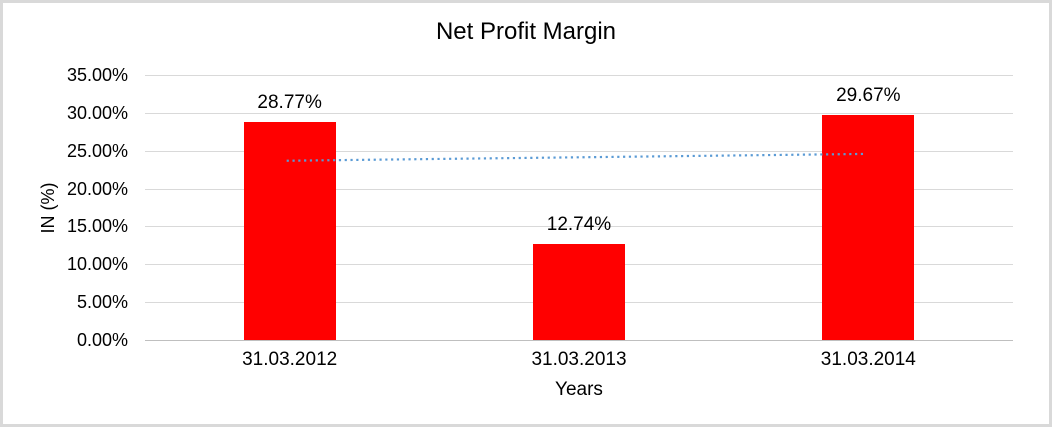 This screenshot has height=427, width=1052. What do you see at coordinates (97, 226) in the screenshot?
I see `y-tick-label: 15.00%` at bounding box center [97, 226].